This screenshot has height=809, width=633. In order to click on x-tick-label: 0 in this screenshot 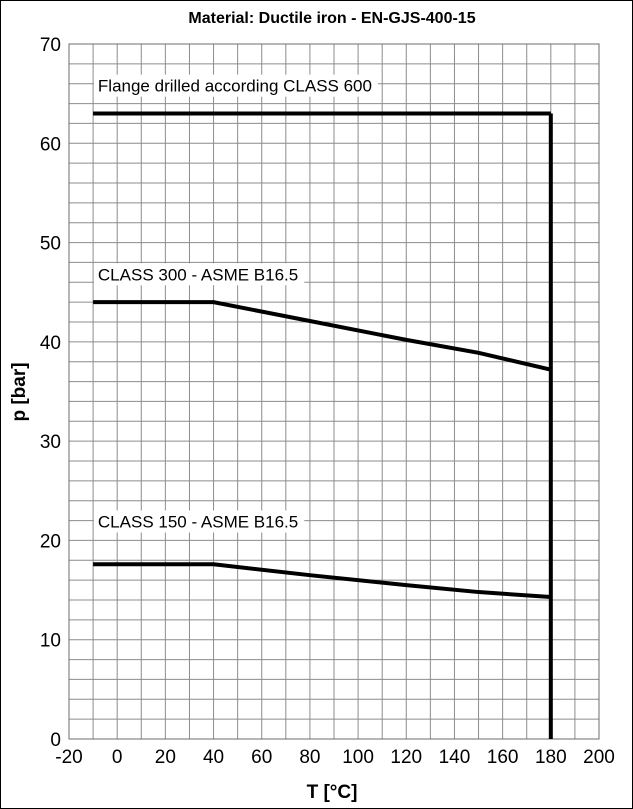, I will do `click(117, 757)`.